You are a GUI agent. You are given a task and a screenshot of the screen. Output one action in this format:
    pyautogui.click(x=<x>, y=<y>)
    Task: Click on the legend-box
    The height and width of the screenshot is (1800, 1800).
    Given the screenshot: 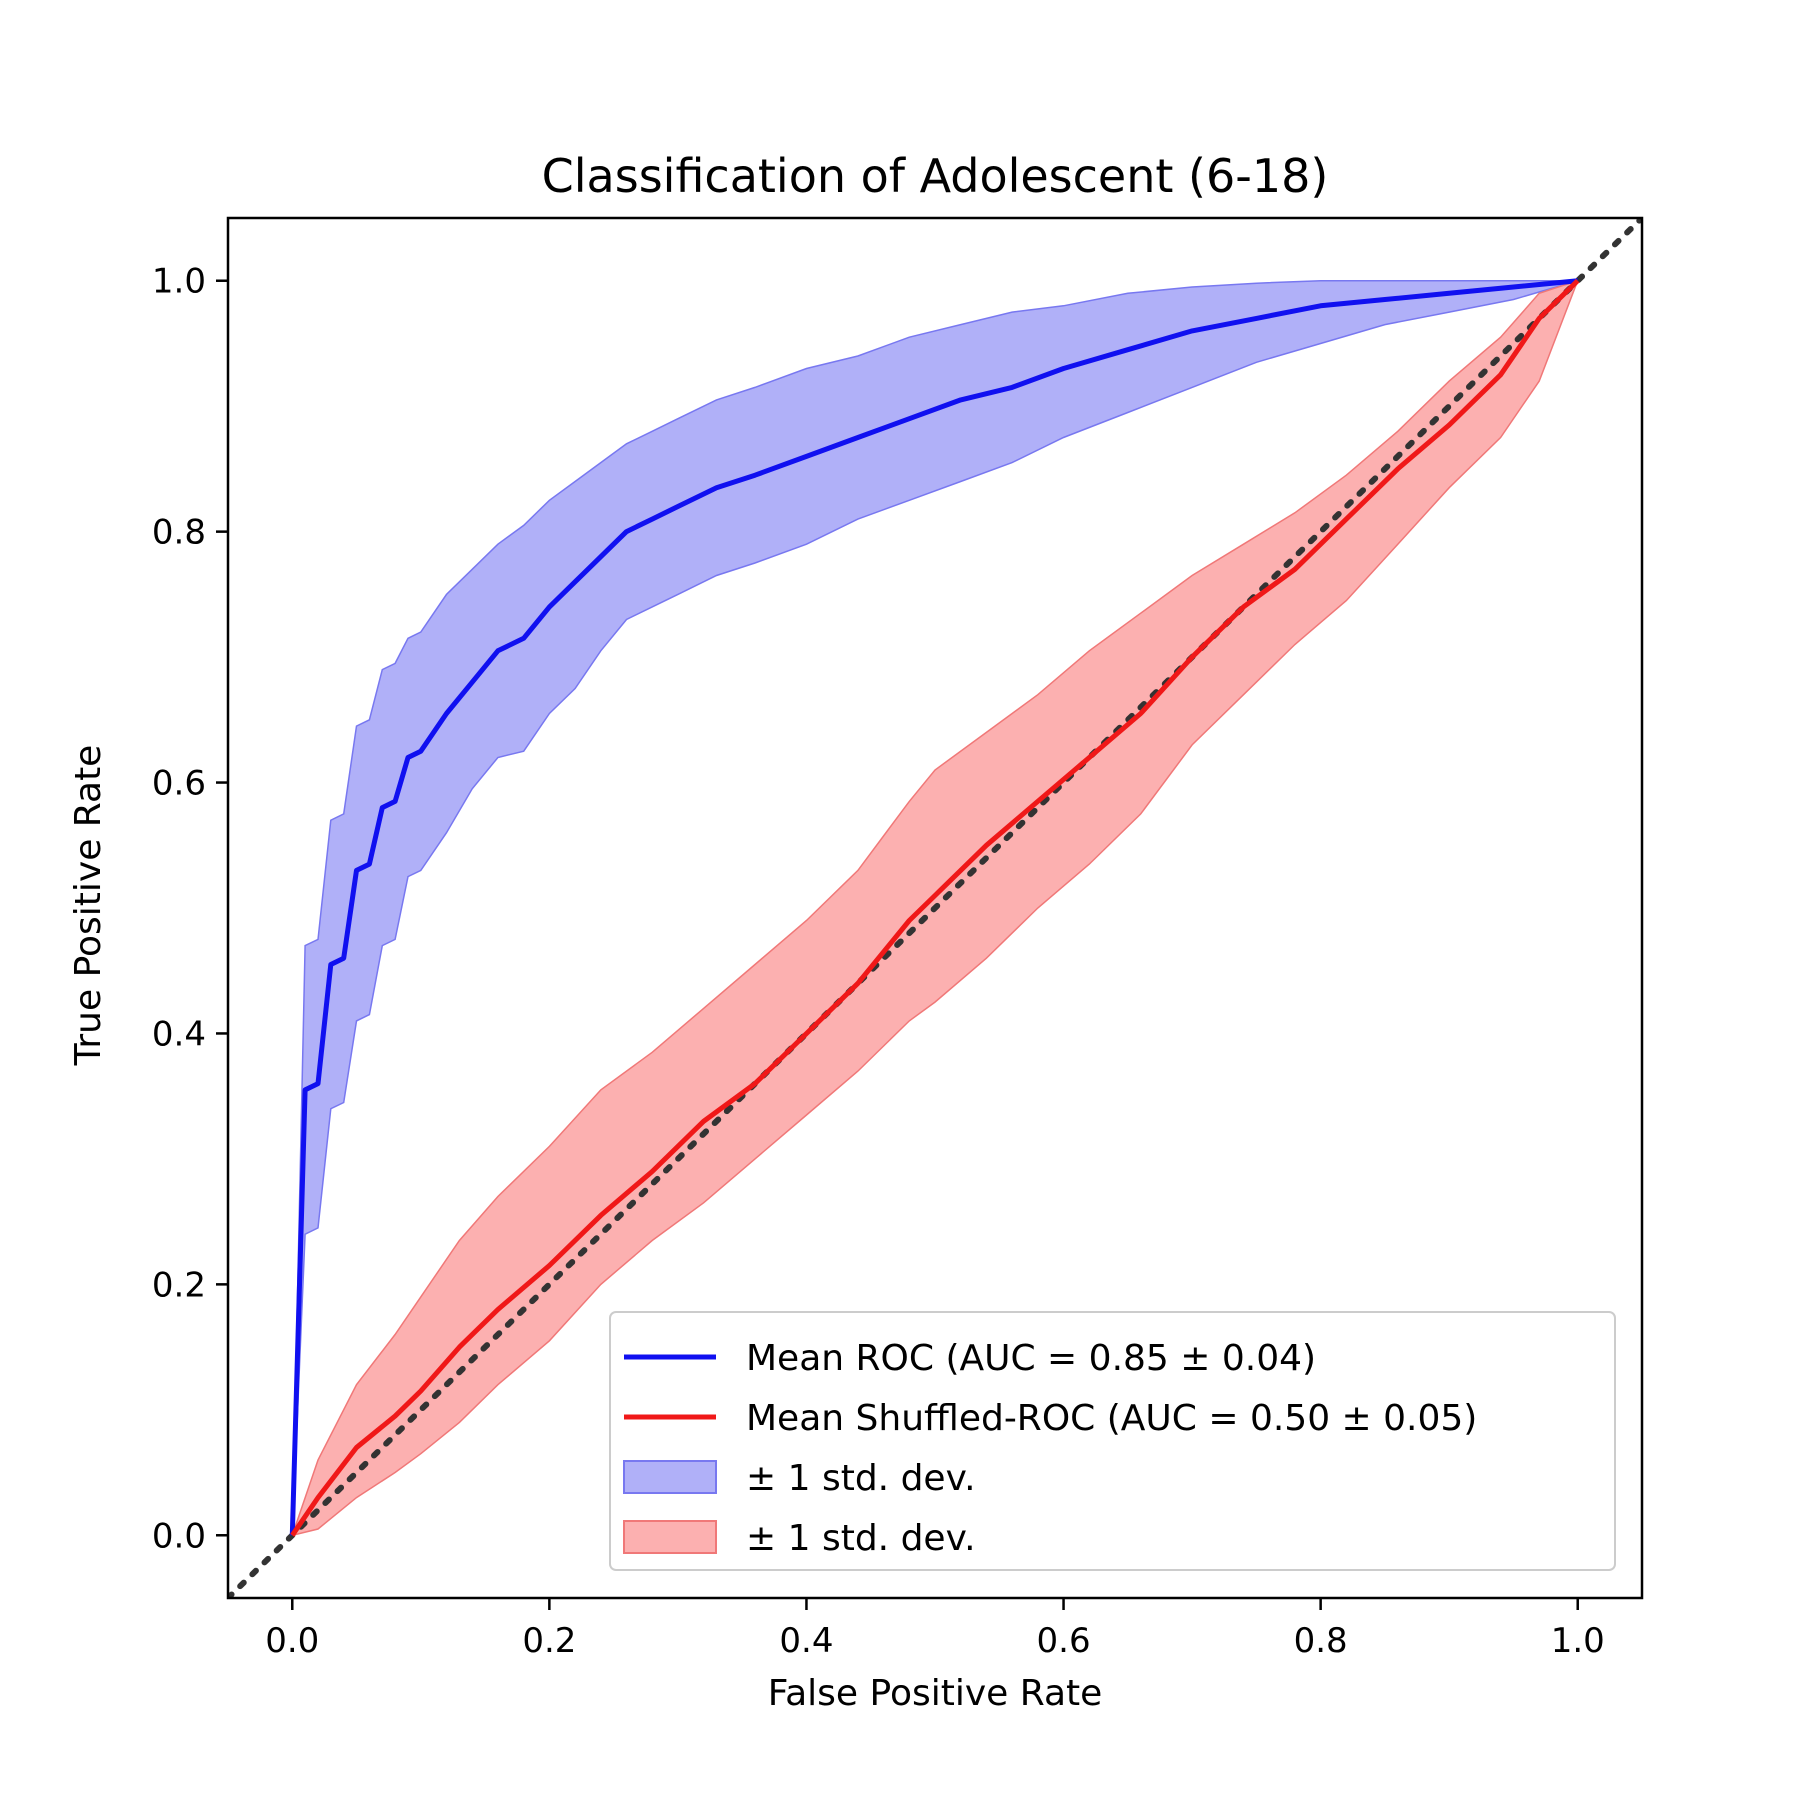 What is the action you would take?
    pyautogui.click(x=1112, y=1441)
    